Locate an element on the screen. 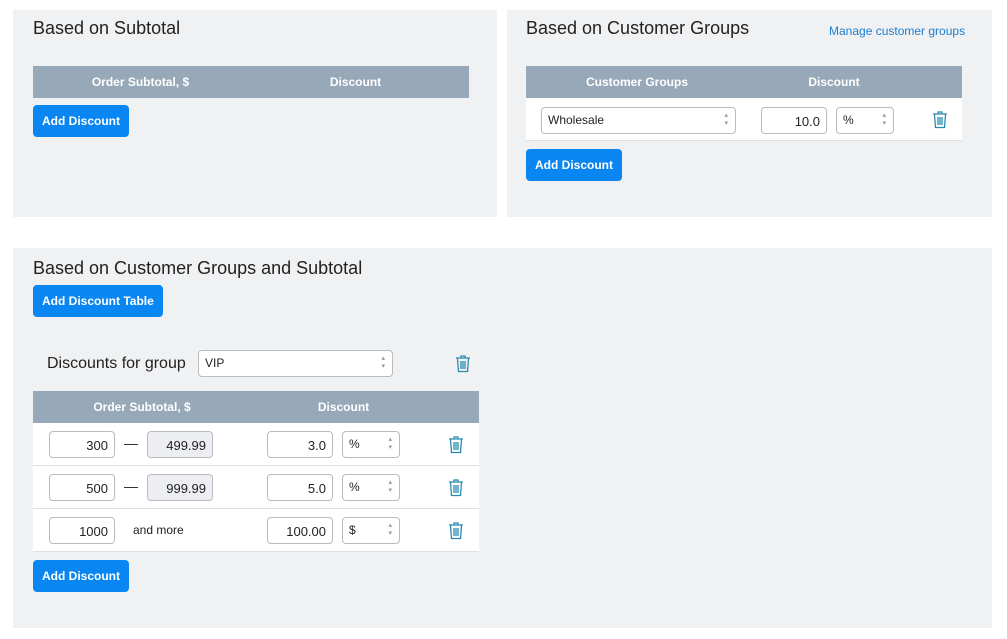  group-label: Discounts for group is located at coordinates (116, 363).